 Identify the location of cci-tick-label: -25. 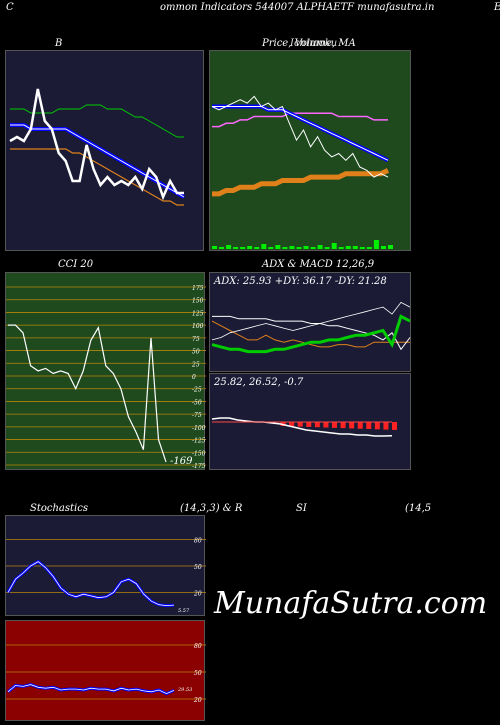
(197, 390).